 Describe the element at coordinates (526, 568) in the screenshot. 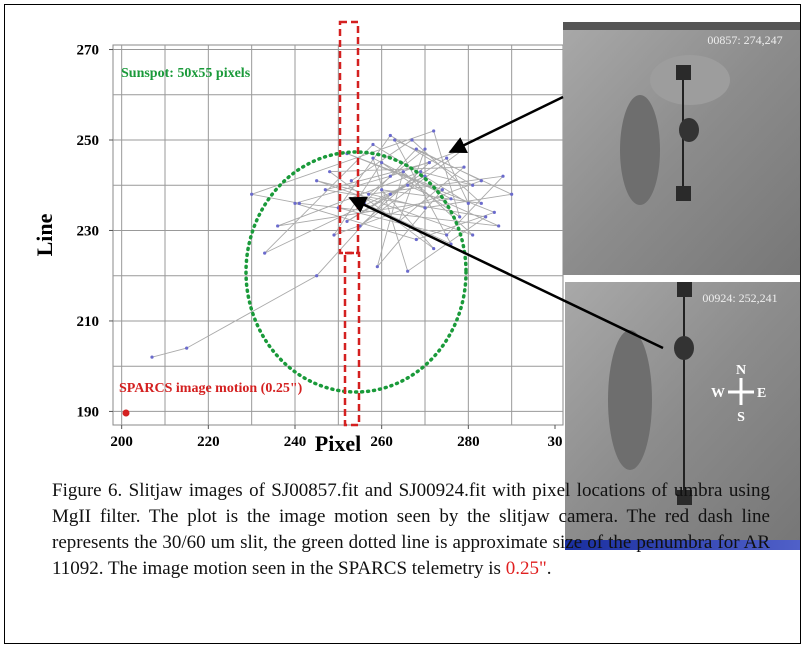

I see `caption-highlight: 0.25"` at that location.